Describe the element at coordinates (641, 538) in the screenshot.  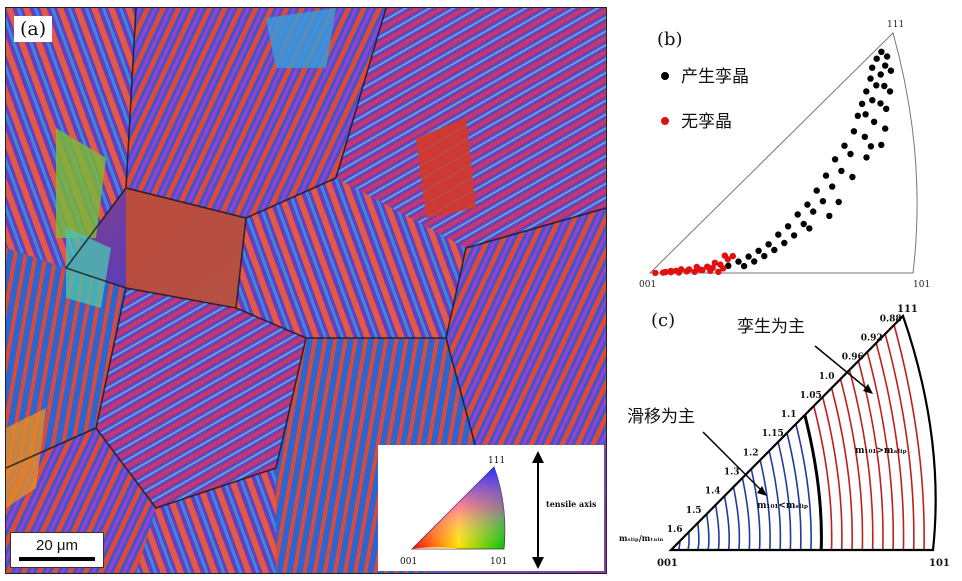
I see `ratio-axis-label: mₛₗᵢₚ/mₜᵤᵢₙ` at that location.